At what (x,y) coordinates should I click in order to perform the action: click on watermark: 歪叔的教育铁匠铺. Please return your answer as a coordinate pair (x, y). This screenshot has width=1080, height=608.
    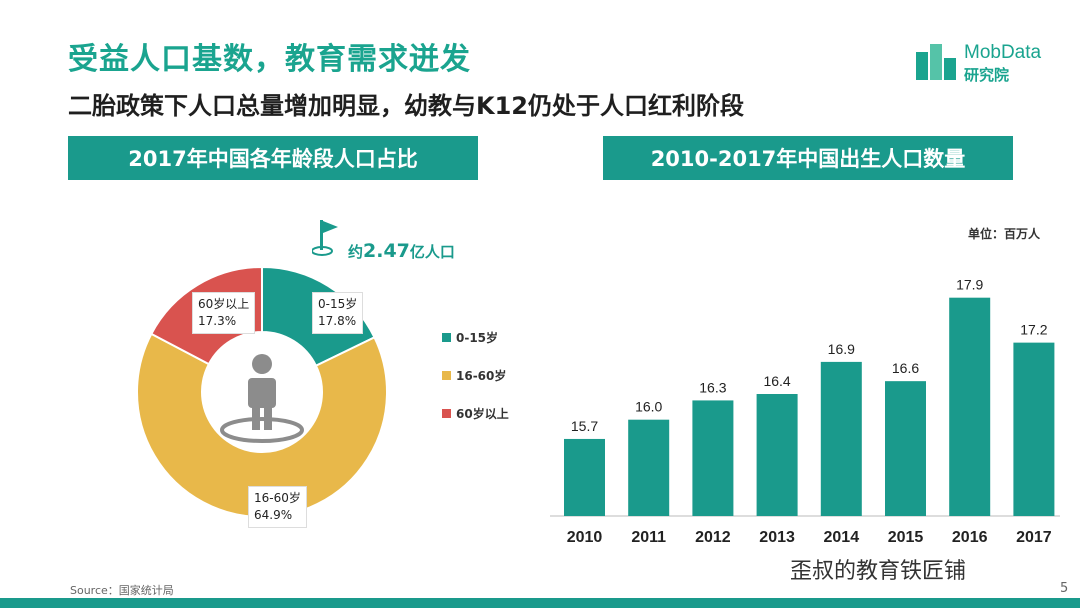
    Looking at the image, I should click on (878, 571).